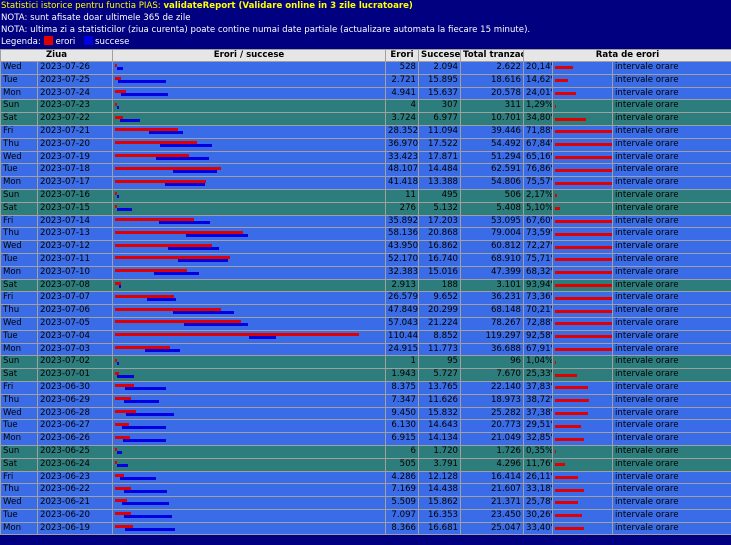 Image resolution: width=731 pixels, height=545 pixels. I want to click on row-successes: 16.353, so click(440, 515).